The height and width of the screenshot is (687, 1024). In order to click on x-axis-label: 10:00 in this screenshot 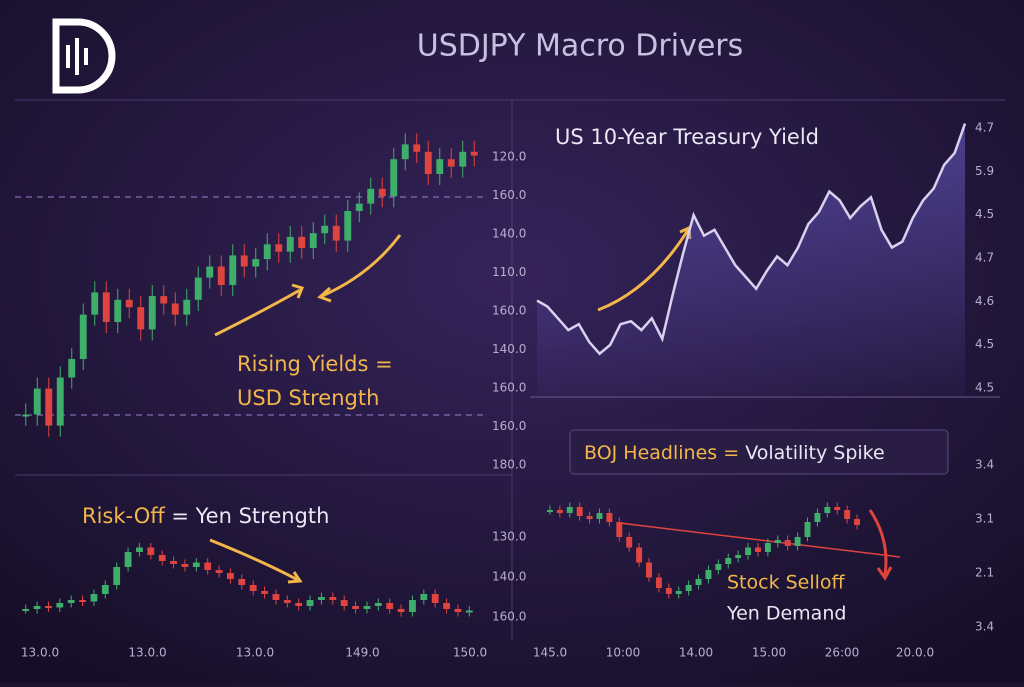, I will do `click(623, 653)`.